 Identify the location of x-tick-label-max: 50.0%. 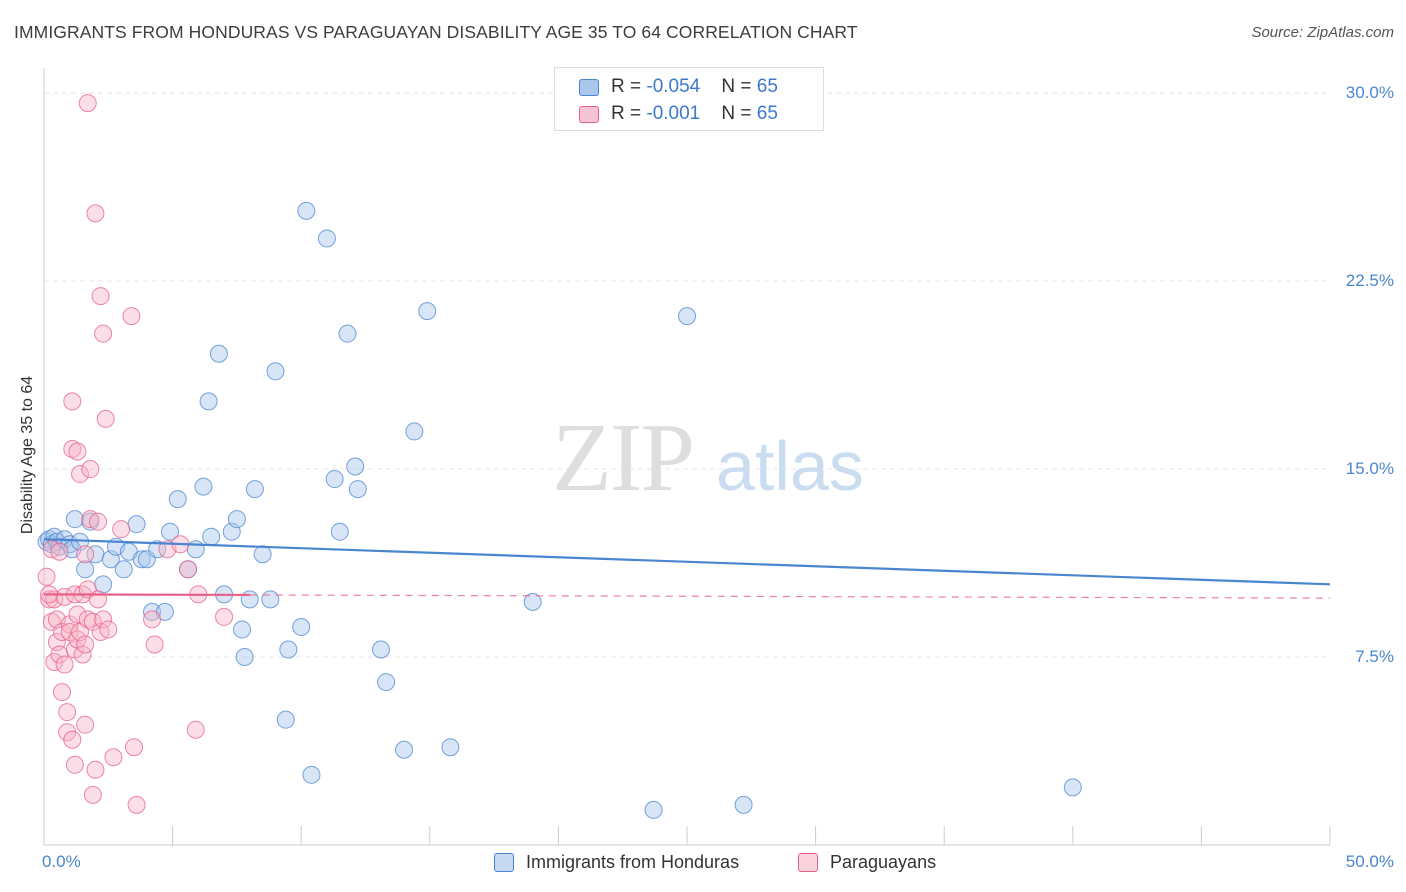
(1369, 861).